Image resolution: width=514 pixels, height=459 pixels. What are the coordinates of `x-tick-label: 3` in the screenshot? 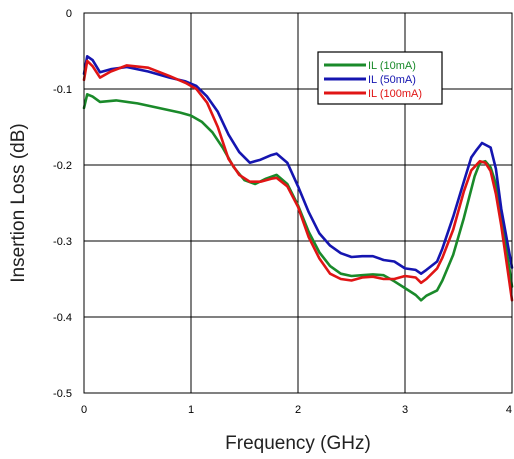 It's located at (405, 410).